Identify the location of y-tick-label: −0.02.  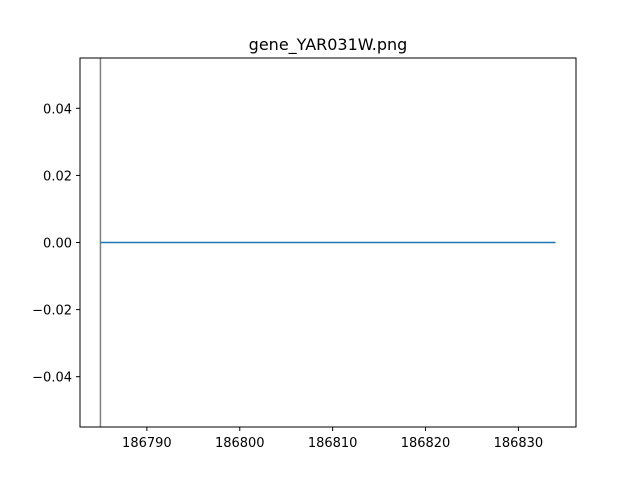
(52, 311).